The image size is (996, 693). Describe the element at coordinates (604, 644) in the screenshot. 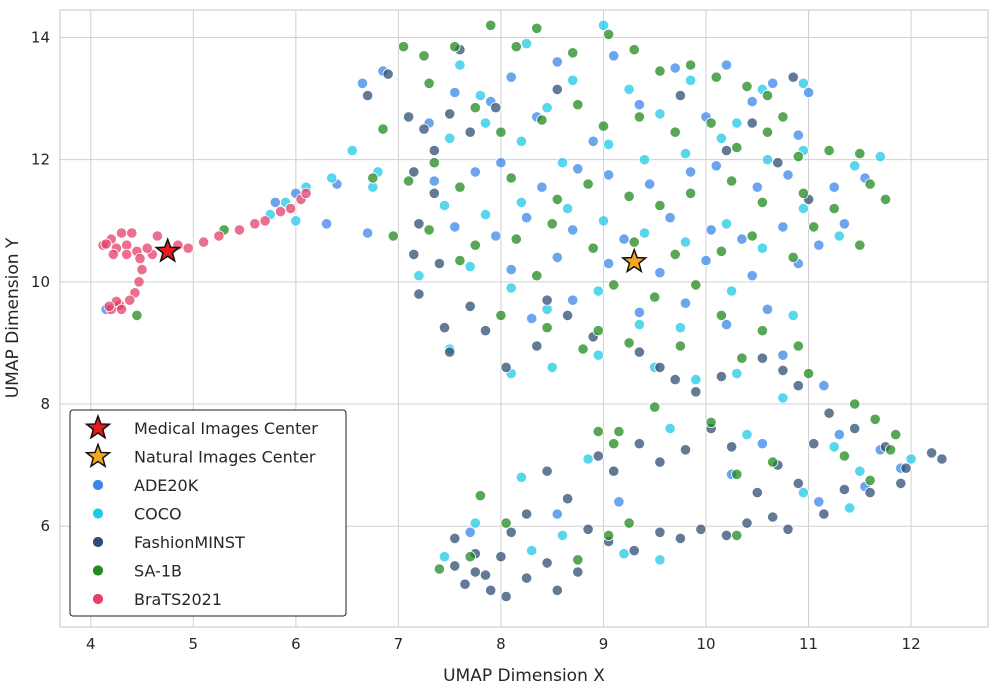

I see `x-tick-label: 9` at that location.